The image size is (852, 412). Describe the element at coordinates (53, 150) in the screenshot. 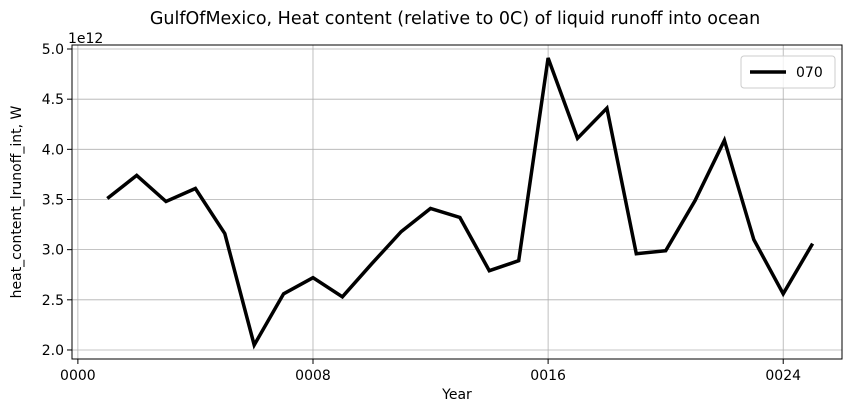

I see `y-tick-label: 4.0` at that location.